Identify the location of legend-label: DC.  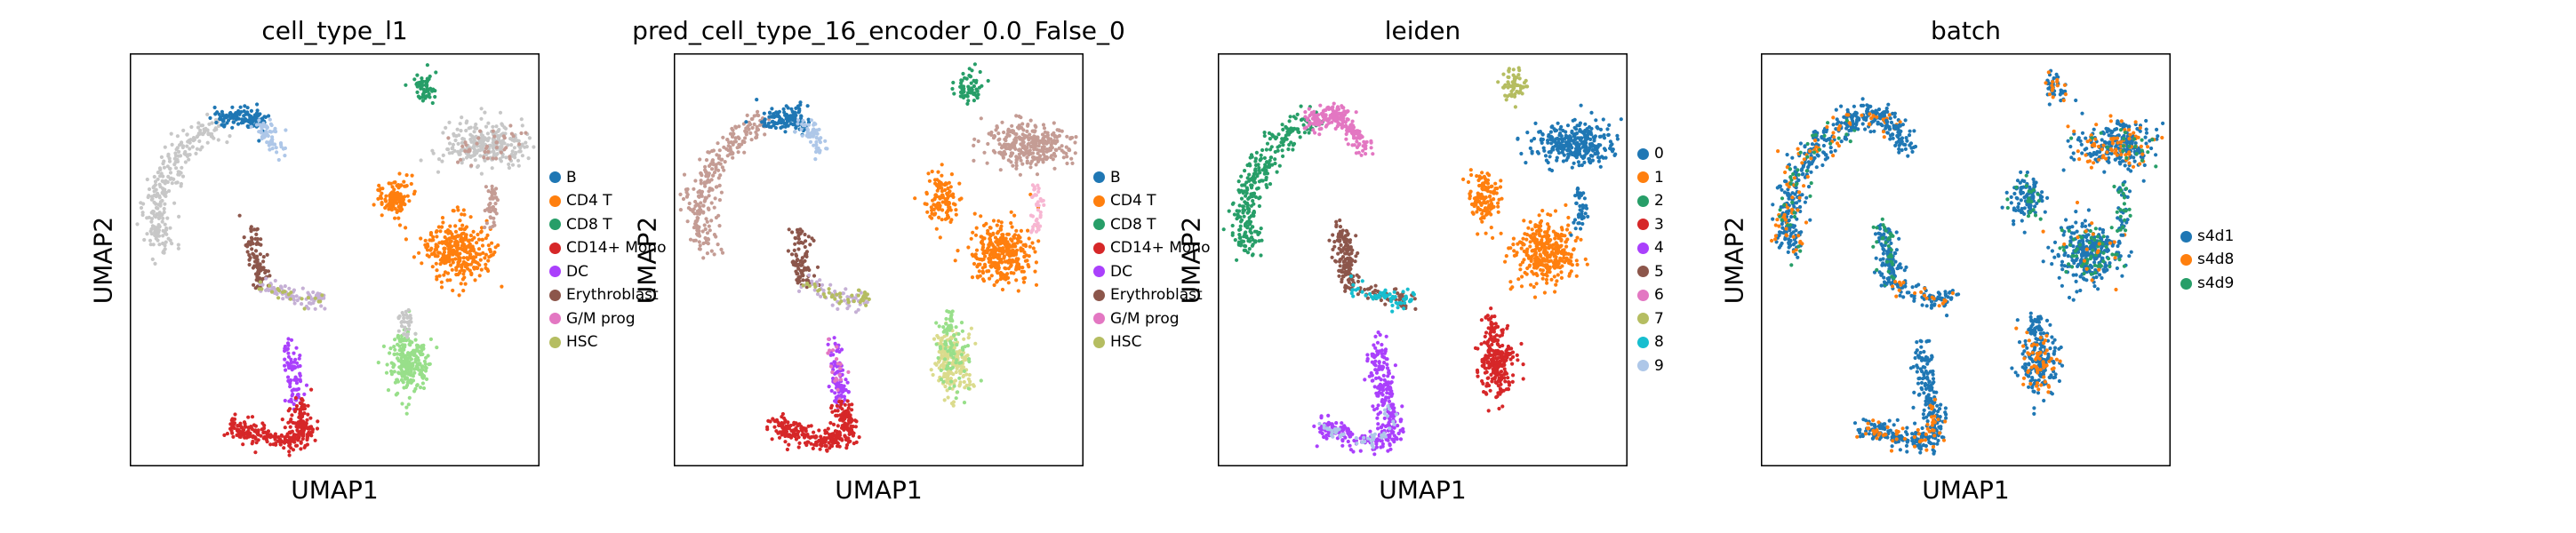
(577, 271).